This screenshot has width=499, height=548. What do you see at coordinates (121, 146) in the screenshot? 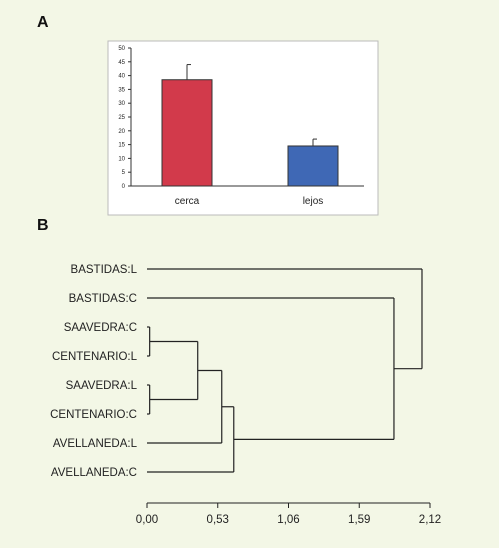
I see `bar-y-tick-label: 15` at bounding box center [121, 146].